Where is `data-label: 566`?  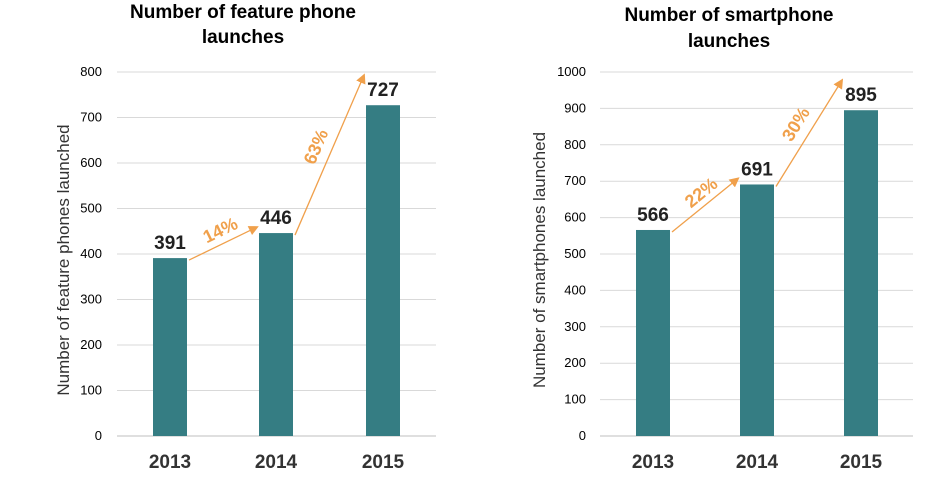 data-label: 566 is located at coordinates (653, 215).